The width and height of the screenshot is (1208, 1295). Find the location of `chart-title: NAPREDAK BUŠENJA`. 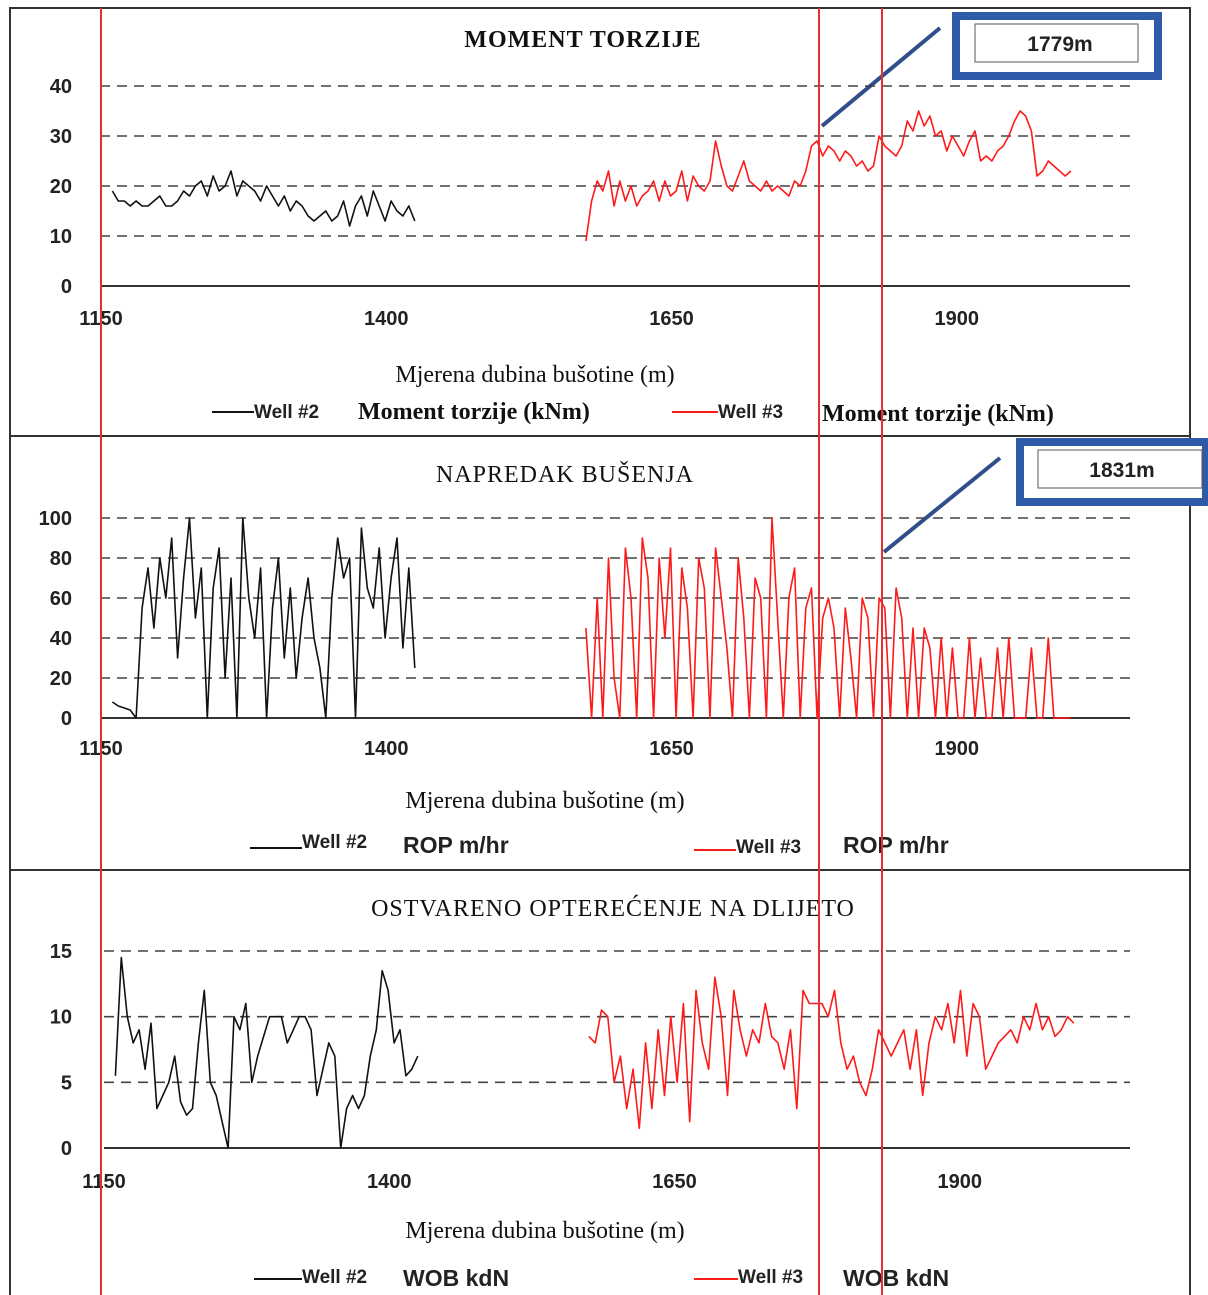

chart-title: NAPREDAK BUŠENJA is located at coordinates (565, 474).